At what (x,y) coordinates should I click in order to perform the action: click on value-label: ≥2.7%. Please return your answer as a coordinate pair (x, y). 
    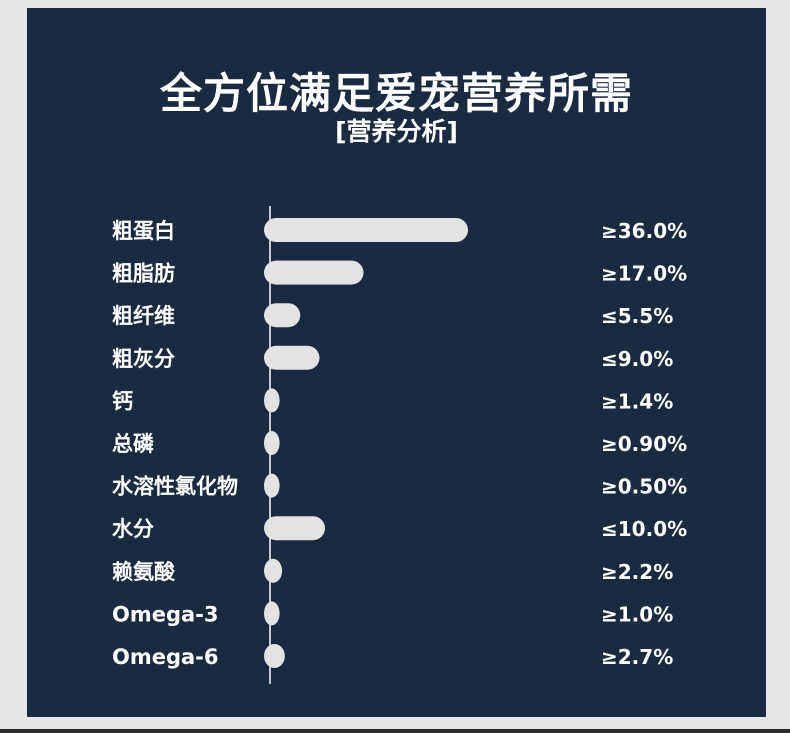
    Looking at the image, I should click on (637, 657).